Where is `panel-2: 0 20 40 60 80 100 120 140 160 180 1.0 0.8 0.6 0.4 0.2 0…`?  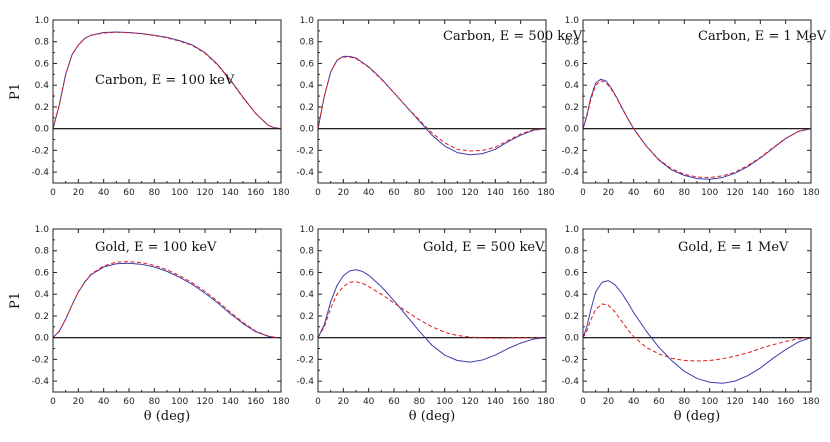 panel-2: 0 20 40 60 80 100 120 140 160 180 1.0 0.8 0.6 0.4 0.2 0… is located at coordinates (439, 107).